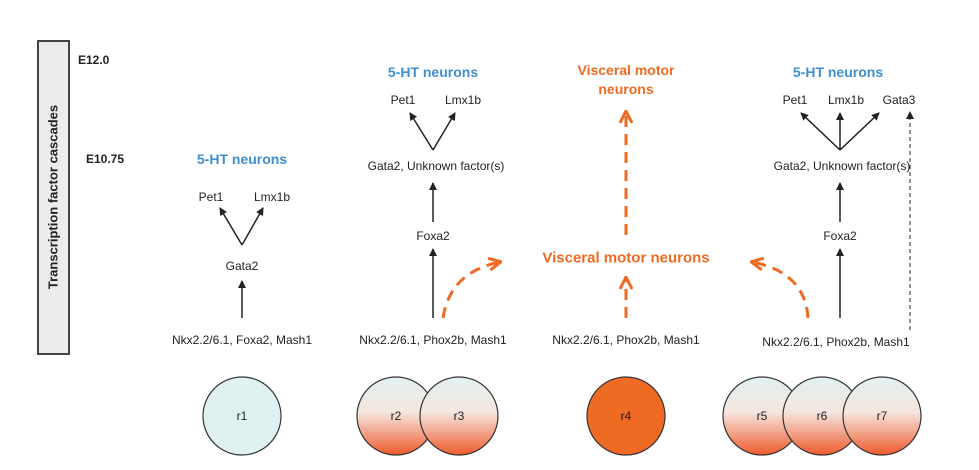 The width and height of the screenshot is (979, 470). What do you see at coordinates (838, 72) in the screenshot?
I see `r567-title: 5-HT neurons` at bounding box center [838, 72].